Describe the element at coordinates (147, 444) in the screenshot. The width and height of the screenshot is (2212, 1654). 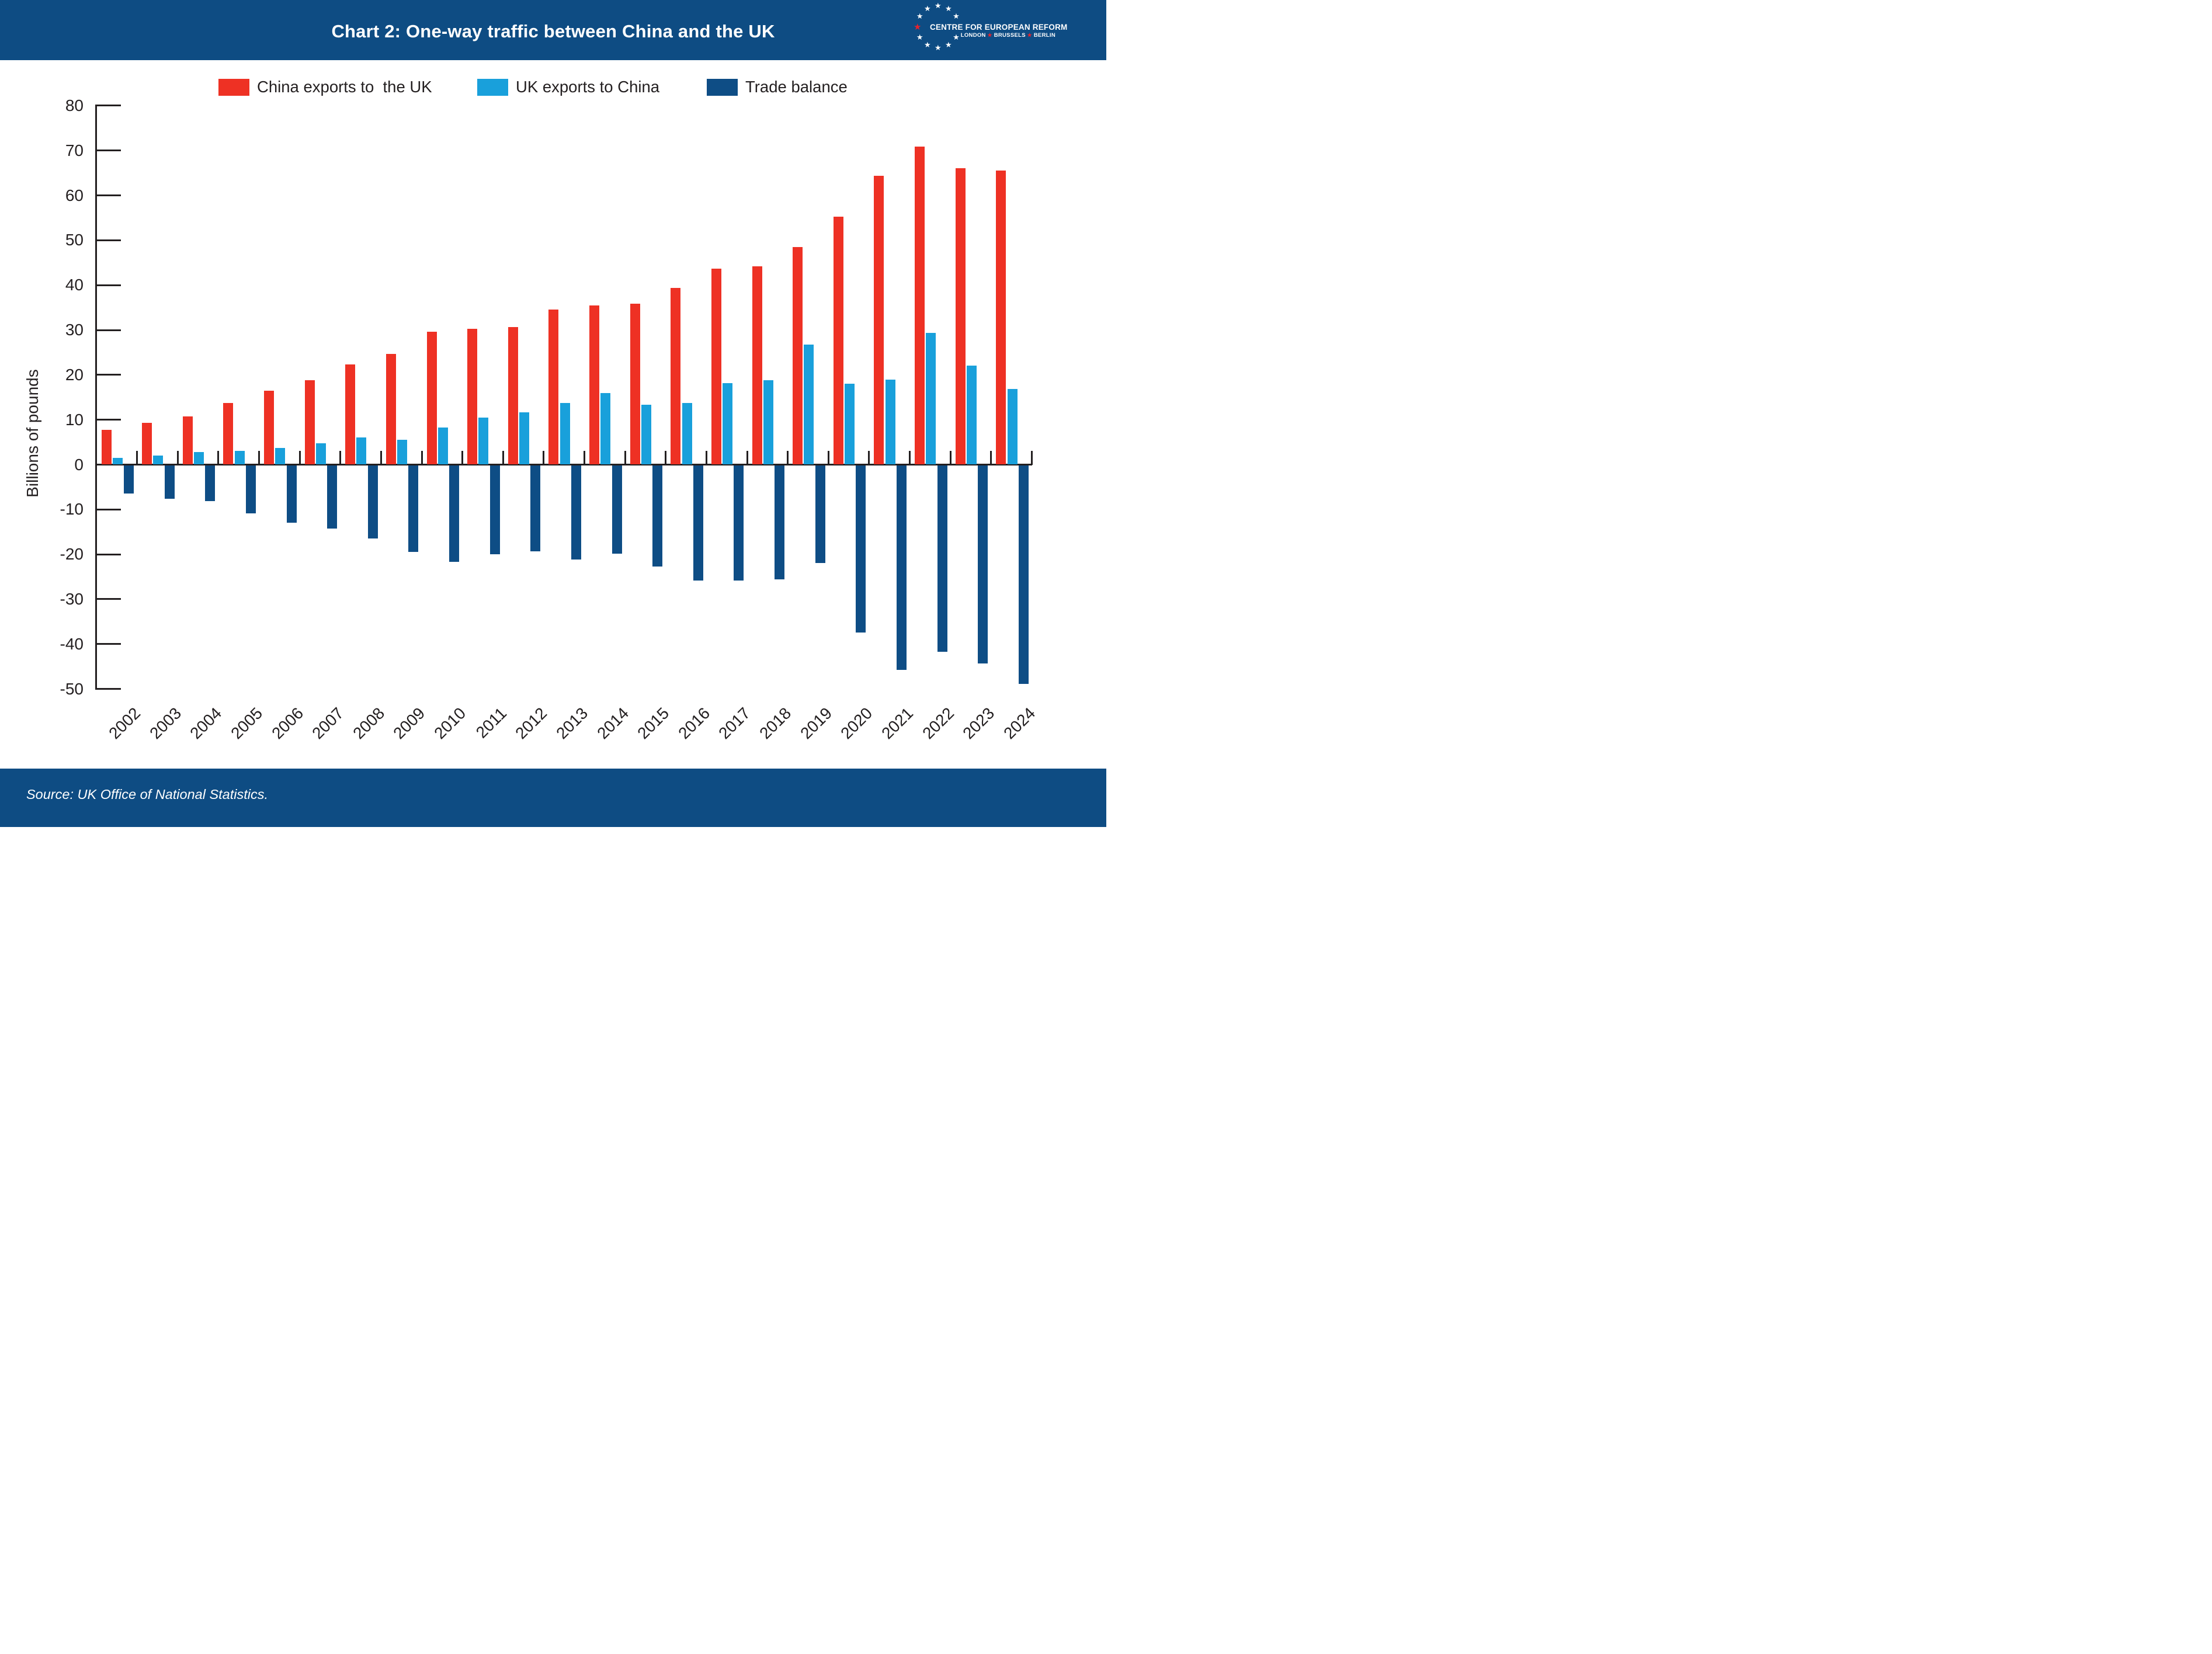
I see `bar-2003-china-exports` at that location.